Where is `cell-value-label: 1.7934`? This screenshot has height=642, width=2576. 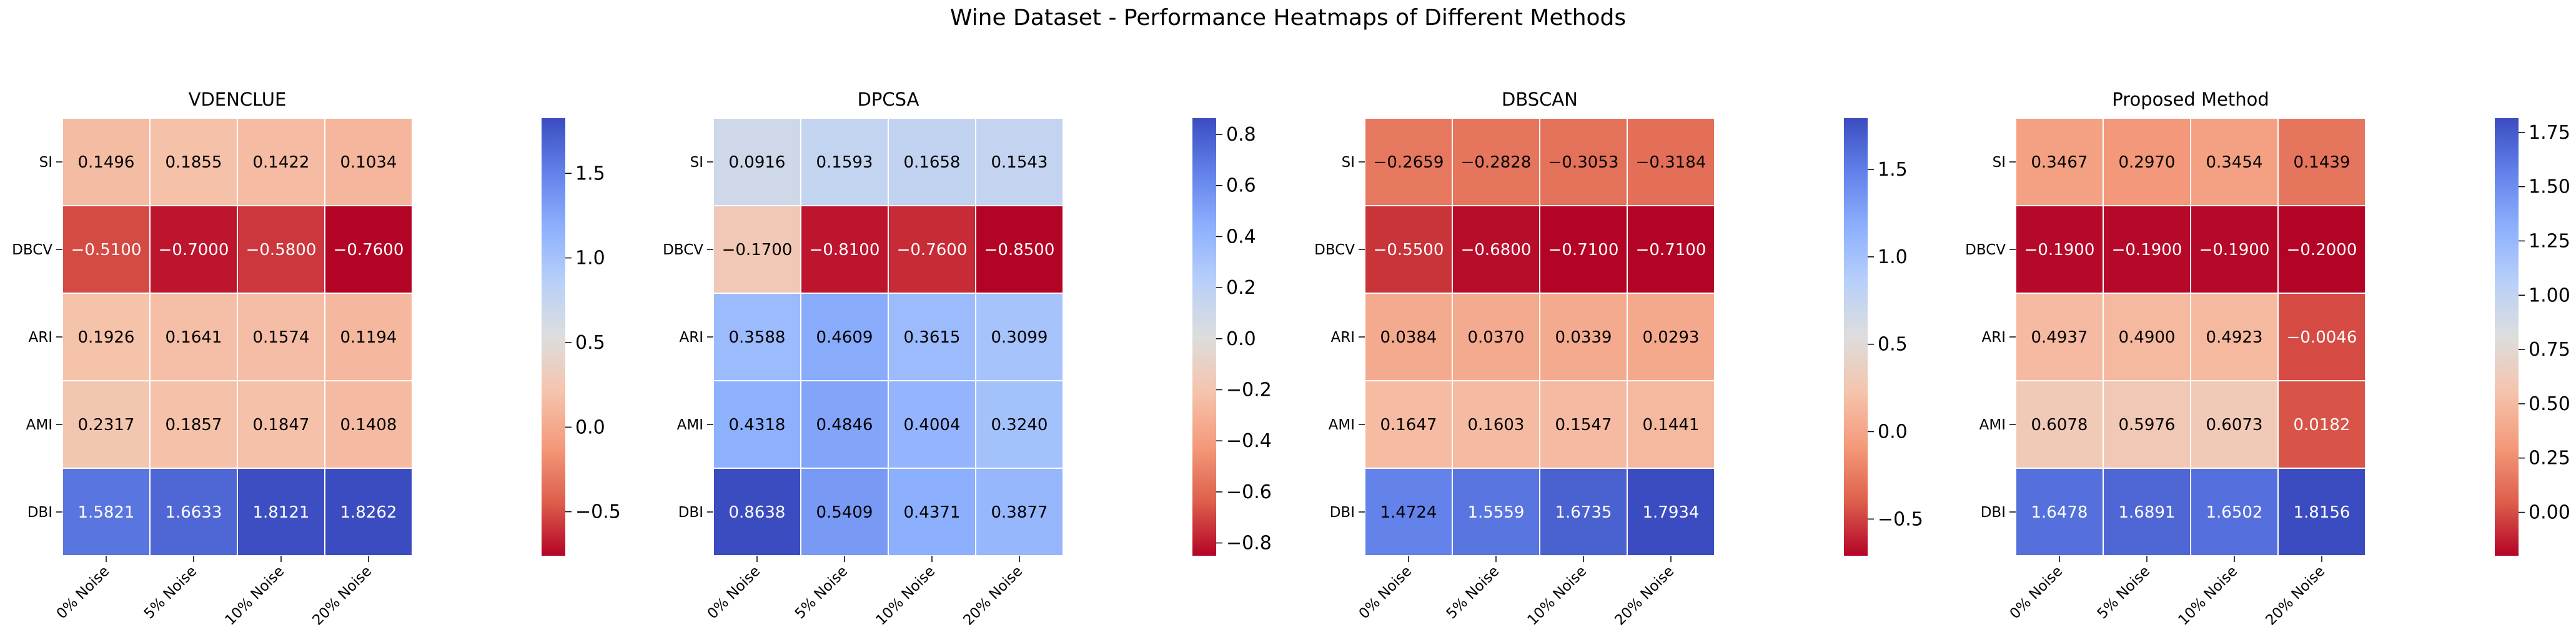 cell-value-label: 1.7934 is located at coordinates (1671, 512).